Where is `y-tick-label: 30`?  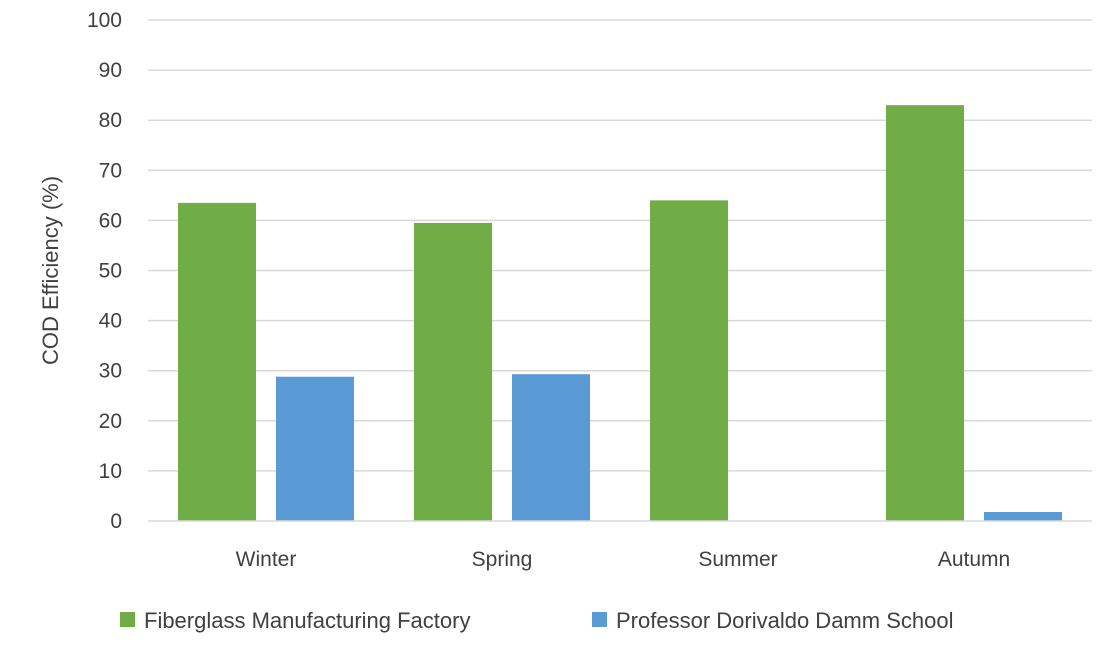 y-tick-label: 30 is located at coordinates (110, 371).